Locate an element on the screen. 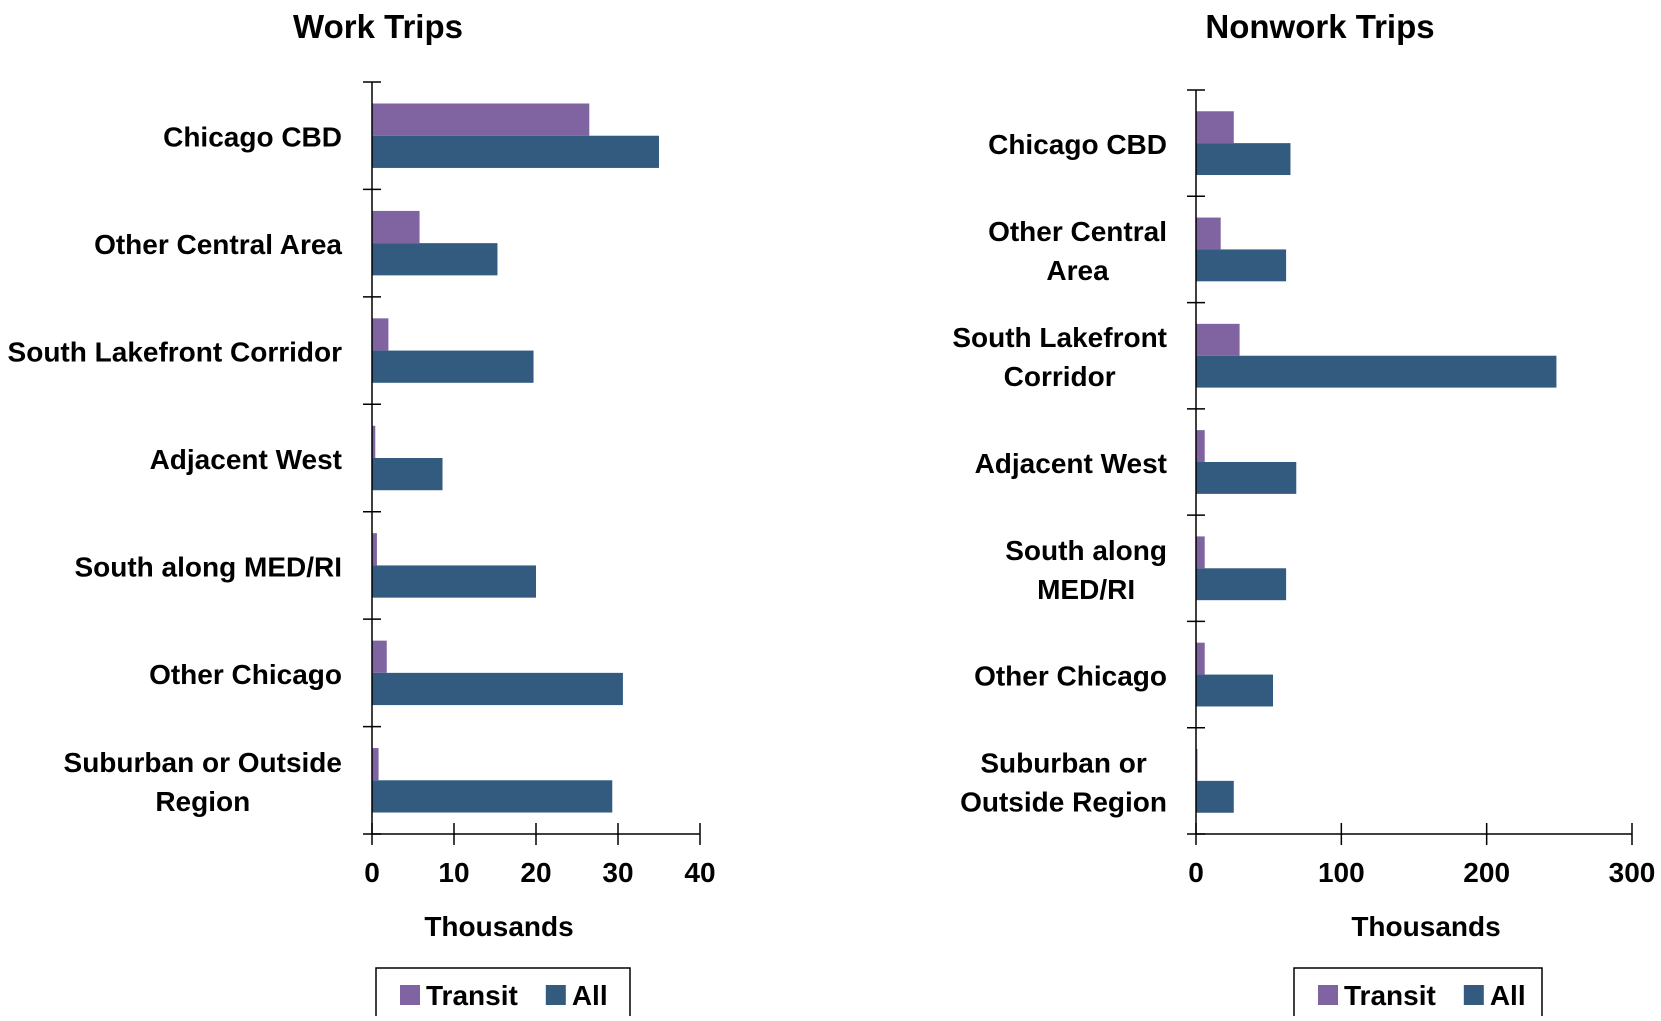 The width and height of the screenshot is (1661, 1021). category-label: South along MED/RI is located at coordinates (208, 566).